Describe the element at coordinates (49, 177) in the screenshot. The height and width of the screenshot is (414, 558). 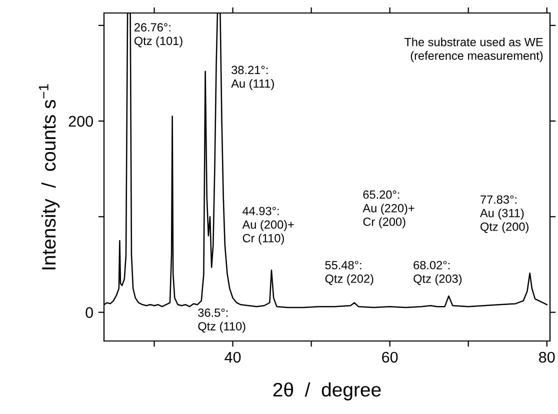
I see `y-axis-title: Intensity / counts s$^{−1}$` at that location.